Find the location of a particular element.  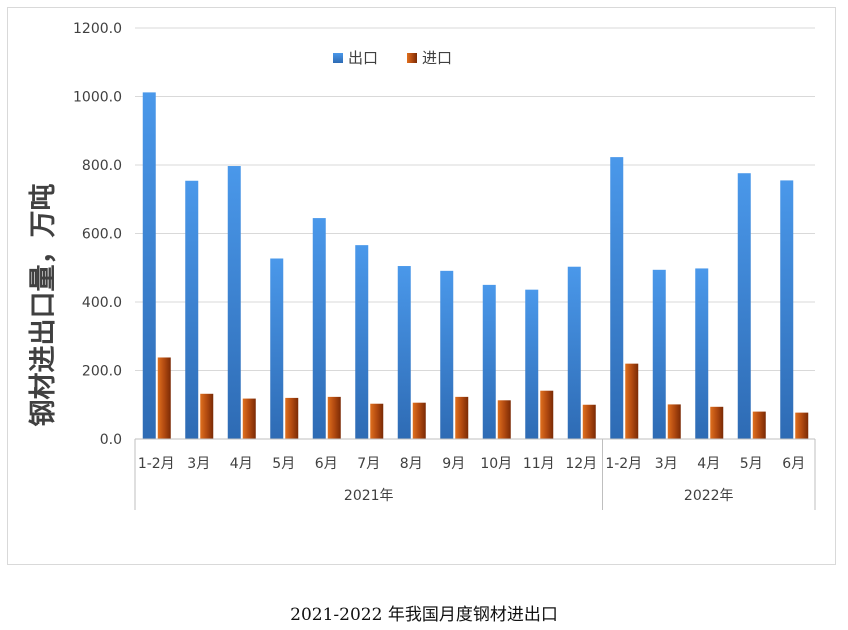

legend-label: 出口 is located at coordinates (363, 58).